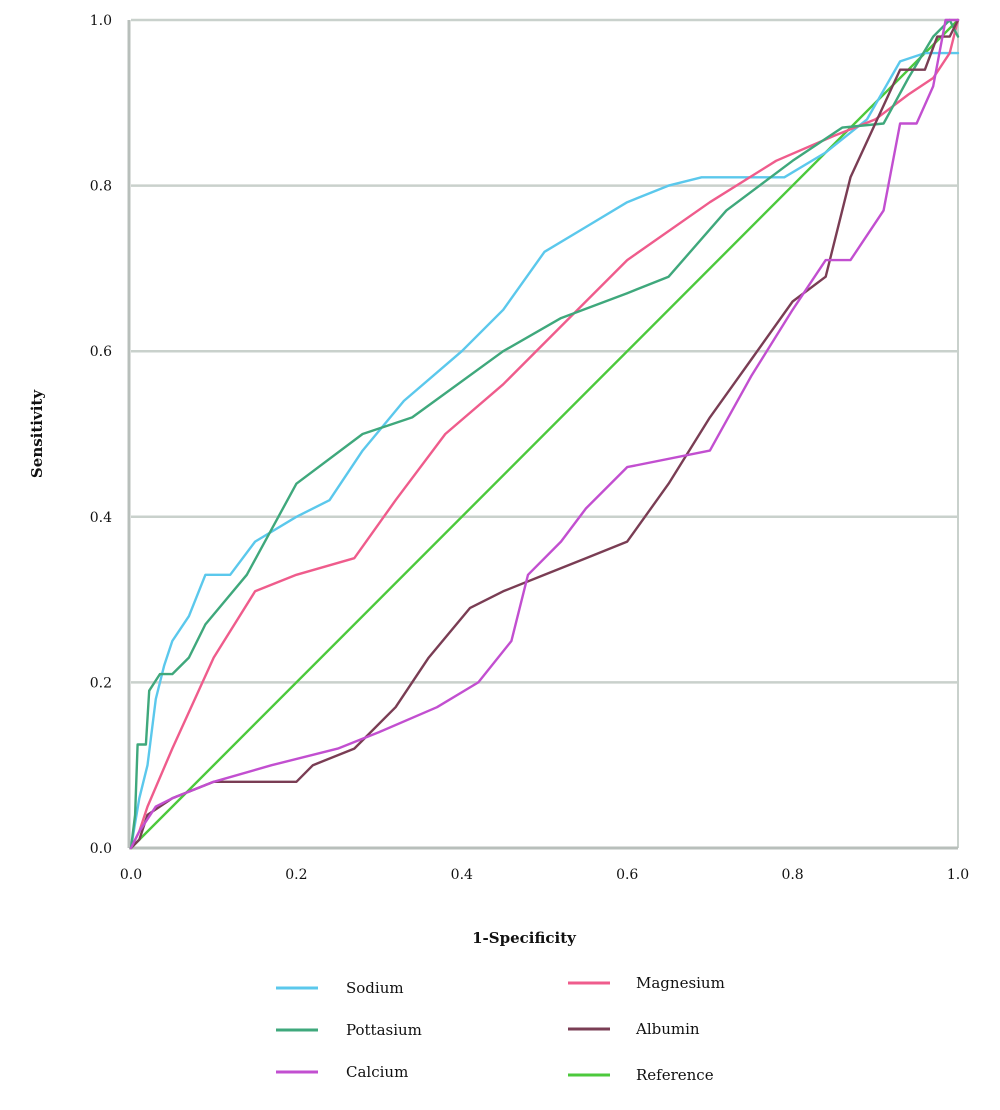 This screenshot has height=1110, width=1000. What do you see at coordinates (375, 988) in the screenshot?
I see `legend-label: Sodium` at bounding box center [375, 988].